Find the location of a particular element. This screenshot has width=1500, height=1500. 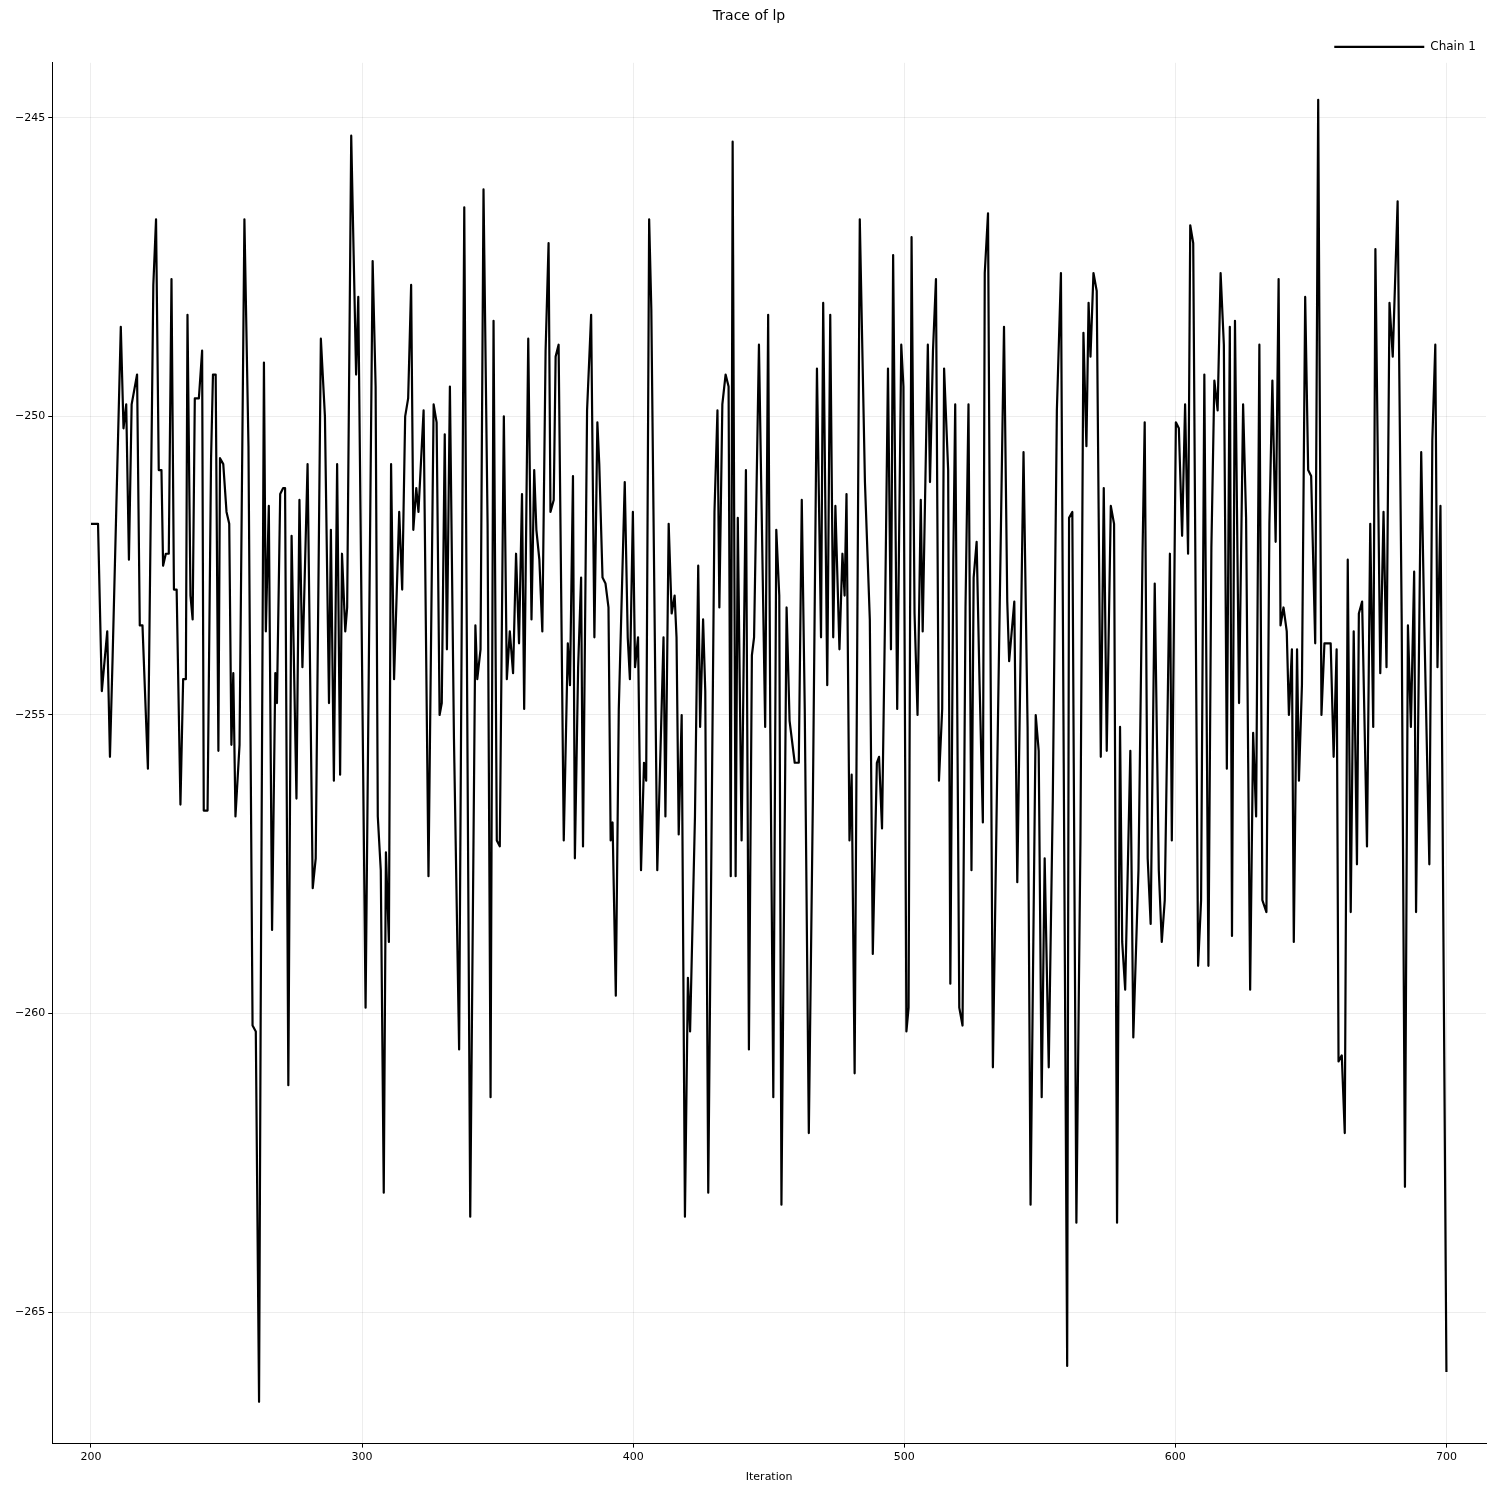

y-tick-label: −255 is located at coordinates (30, 714).